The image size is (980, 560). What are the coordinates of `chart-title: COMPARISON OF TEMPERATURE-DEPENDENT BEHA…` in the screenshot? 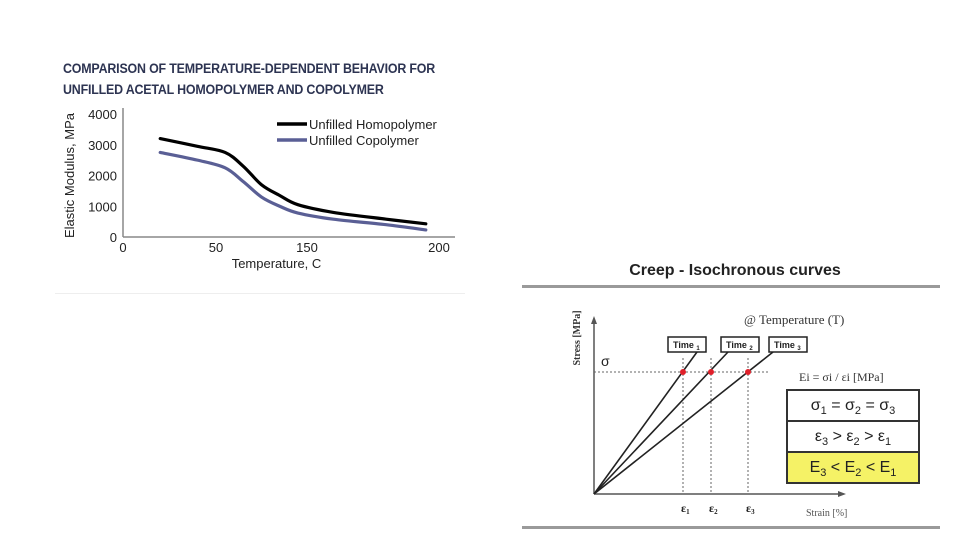 It's located at (249, 79).